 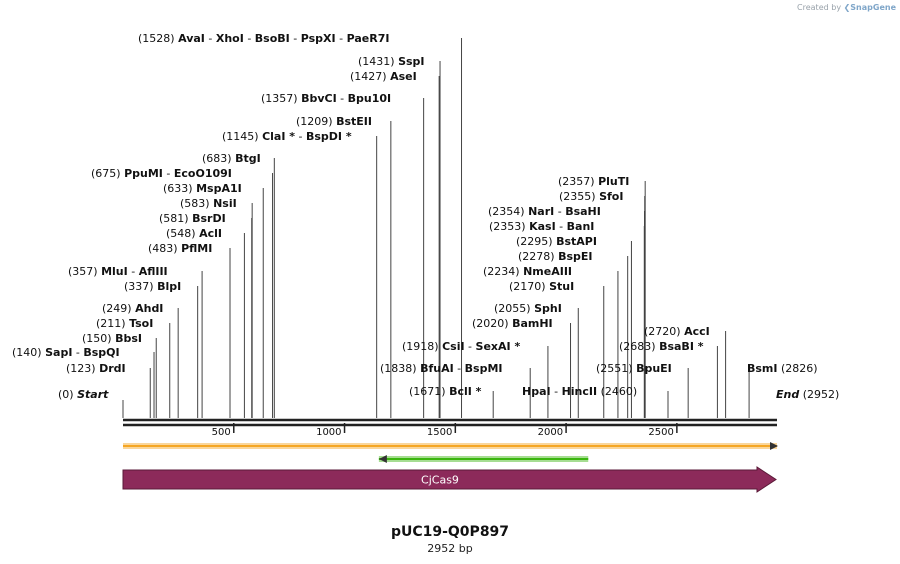 I want to click on enzyme-name: AvaI, so click(x=191, y=38).